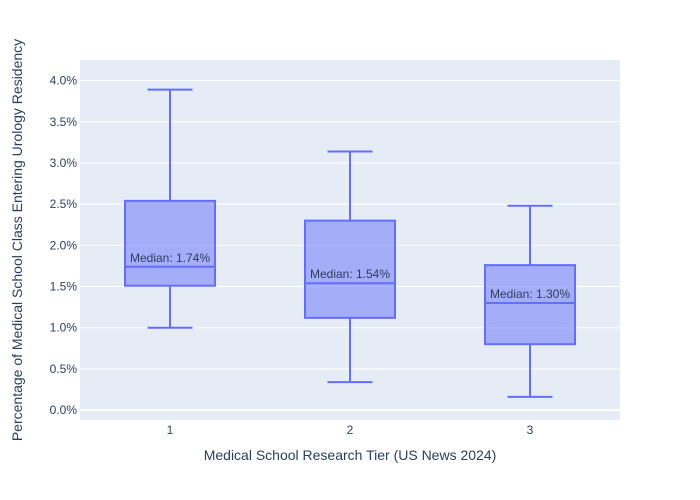 Image resolution: width=700 pixels, height=500 pixels. Describe the element at coordinates (530, 294) in the screenshot. I see `median-label: Median: 1.30%` at that location.